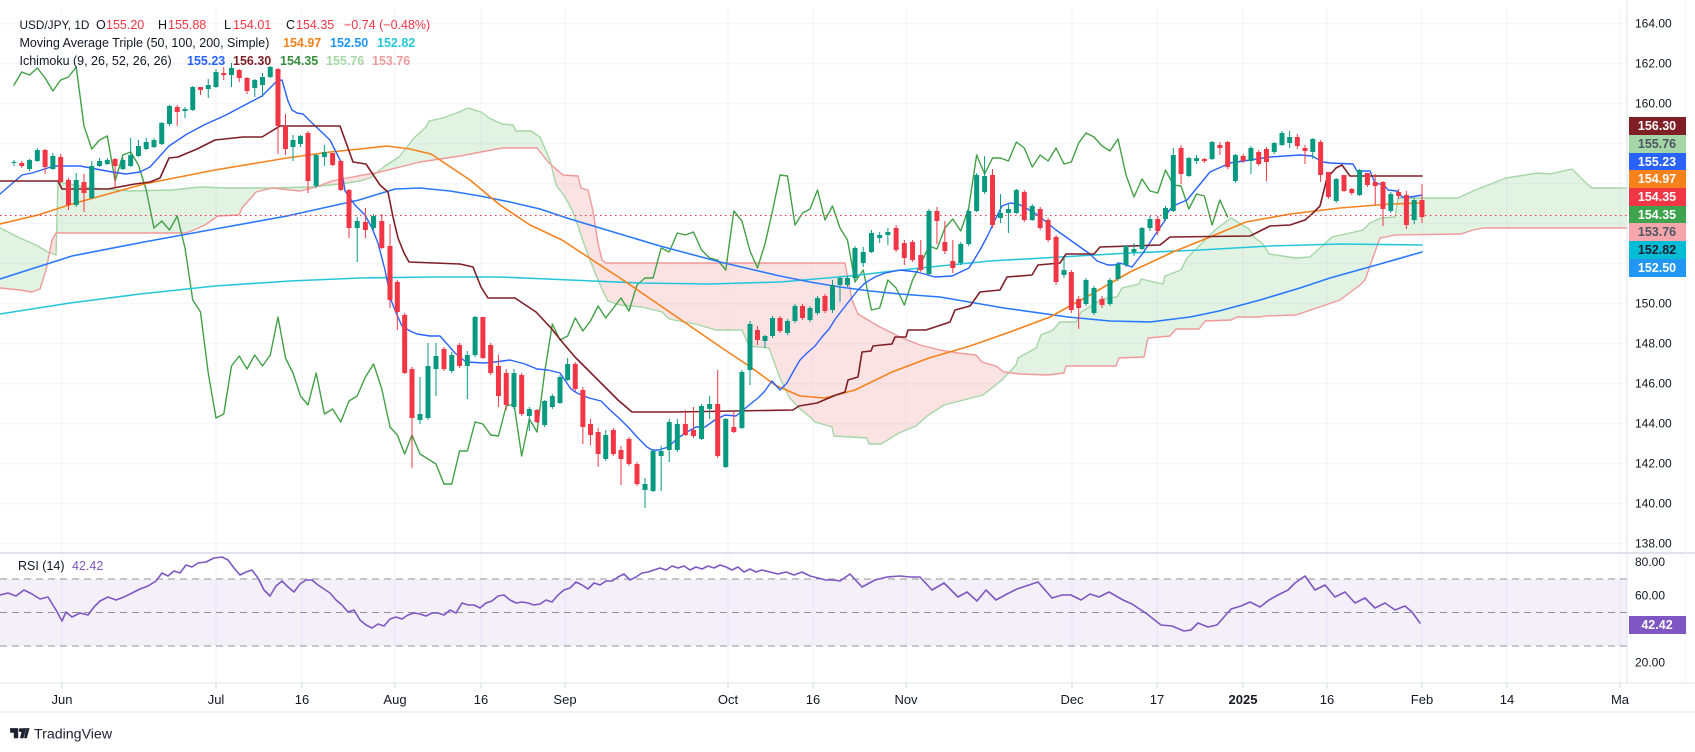 The height and width of the screenshot is (752, 1695). I want to click on svg-text: 2025, so click(1243, 699).